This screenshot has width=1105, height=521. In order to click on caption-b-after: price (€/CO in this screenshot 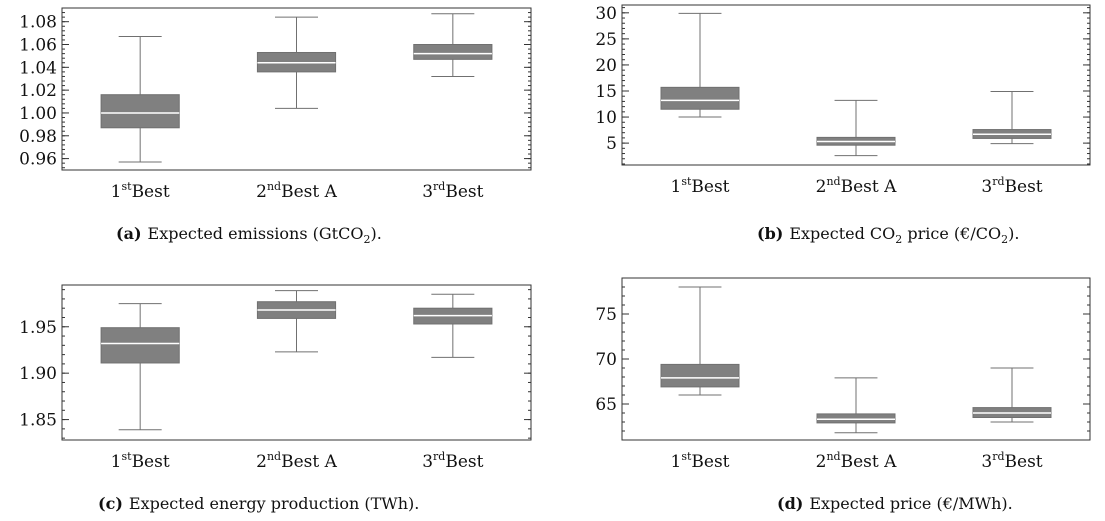, I will do `click(952, 233)`.